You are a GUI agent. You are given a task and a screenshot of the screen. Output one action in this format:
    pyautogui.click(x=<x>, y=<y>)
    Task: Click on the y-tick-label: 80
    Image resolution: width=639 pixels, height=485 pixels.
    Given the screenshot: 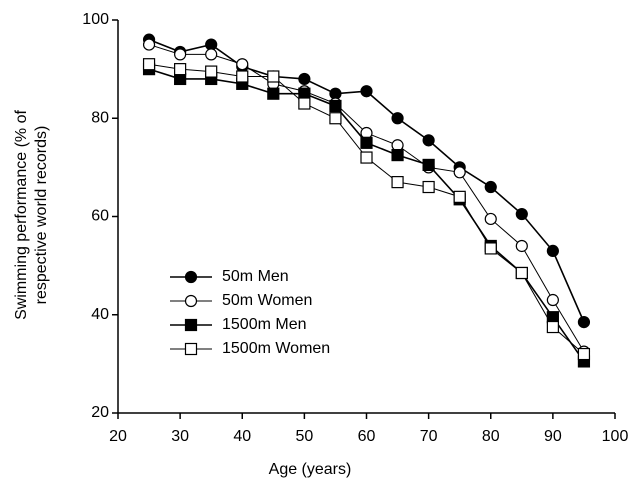 What is the action you would take?
    pyautogui.click(x=100, y=117)
    